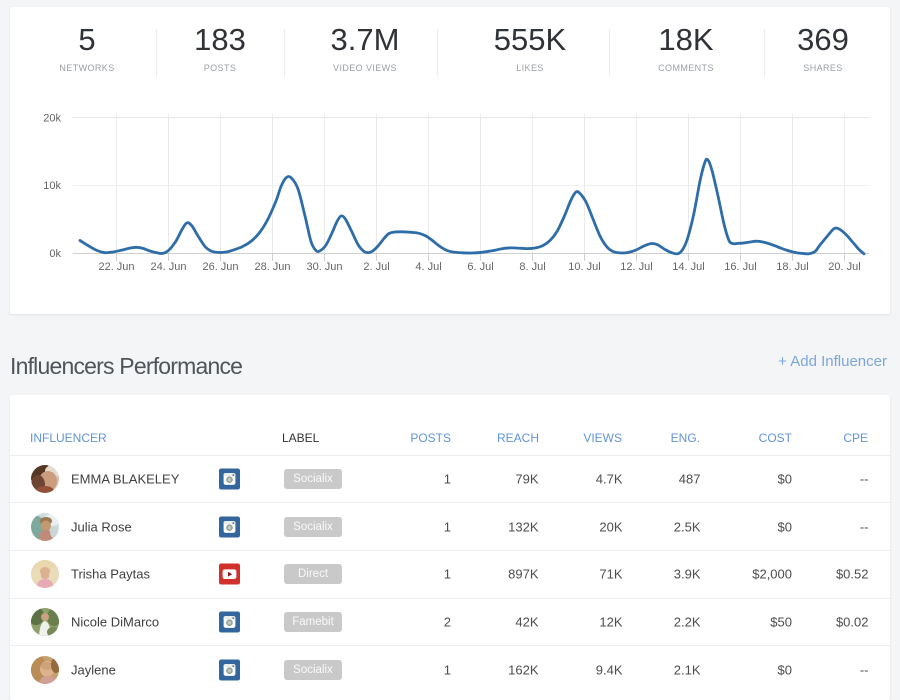 This screenshot has height=700, width=900. What do you see at coordinates (220, 267) in the screenshot?
I see `svg-text: 26. Jun` at bounding box center [220, 267].